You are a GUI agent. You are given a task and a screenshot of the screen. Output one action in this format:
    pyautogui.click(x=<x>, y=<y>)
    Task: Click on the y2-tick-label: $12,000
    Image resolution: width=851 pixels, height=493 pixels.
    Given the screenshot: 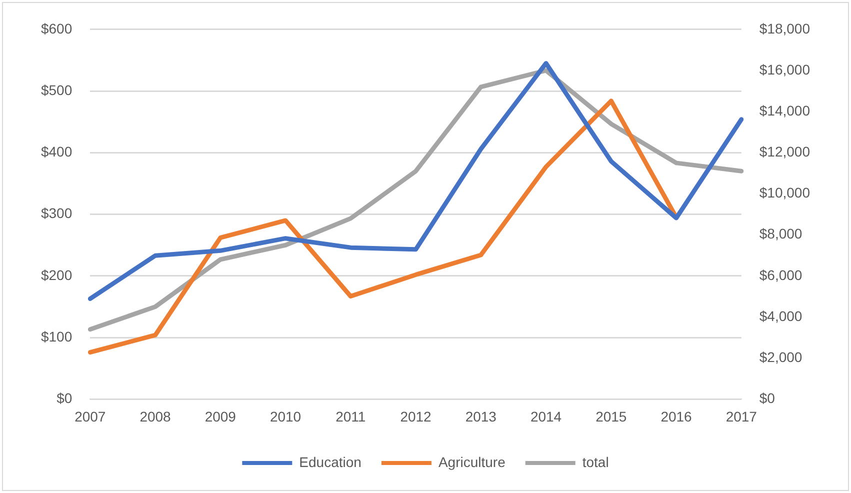 What is the action you would take?
    pyautogui.click(x=784, y=152)
    